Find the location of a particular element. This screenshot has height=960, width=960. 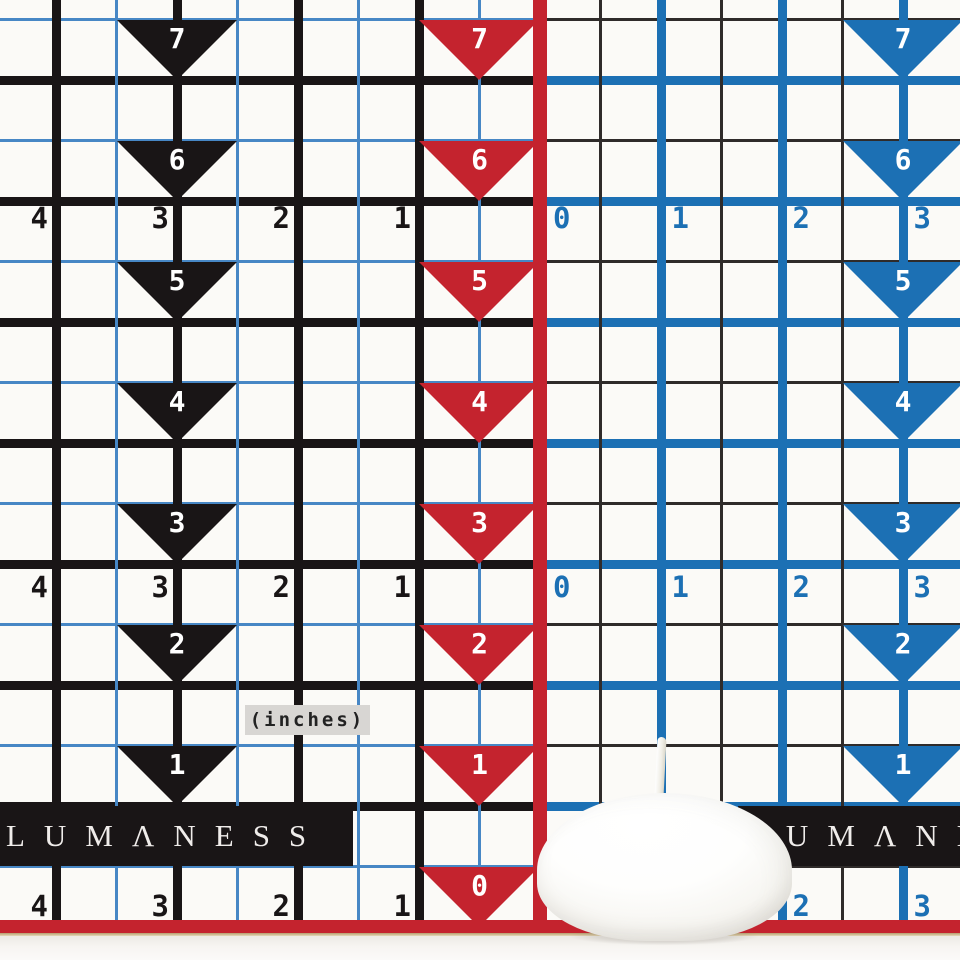

units-label-text: (inches) is located at coordinates (307, 720).